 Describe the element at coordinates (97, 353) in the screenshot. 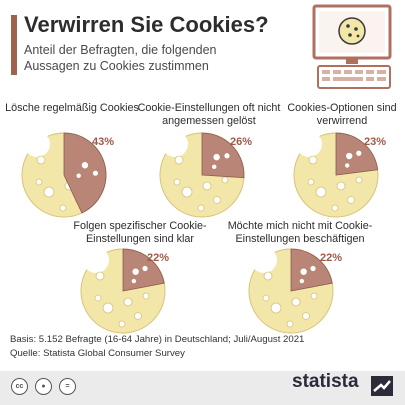

I see `source-note: Quelle: Statista Global Consumer Survey` at that location.